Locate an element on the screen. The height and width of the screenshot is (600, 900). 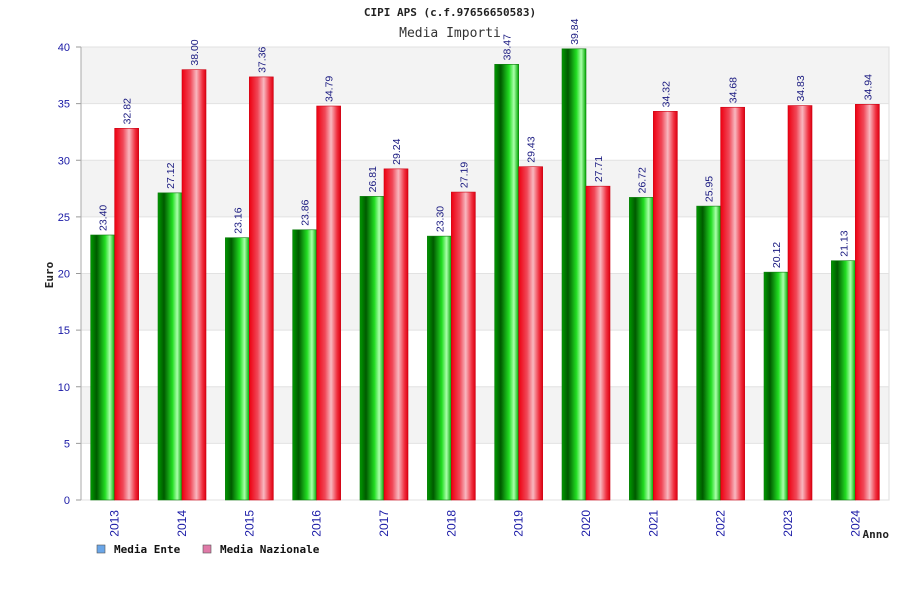
legend-label: Media Nazionale is located at coordinates (270, 549).